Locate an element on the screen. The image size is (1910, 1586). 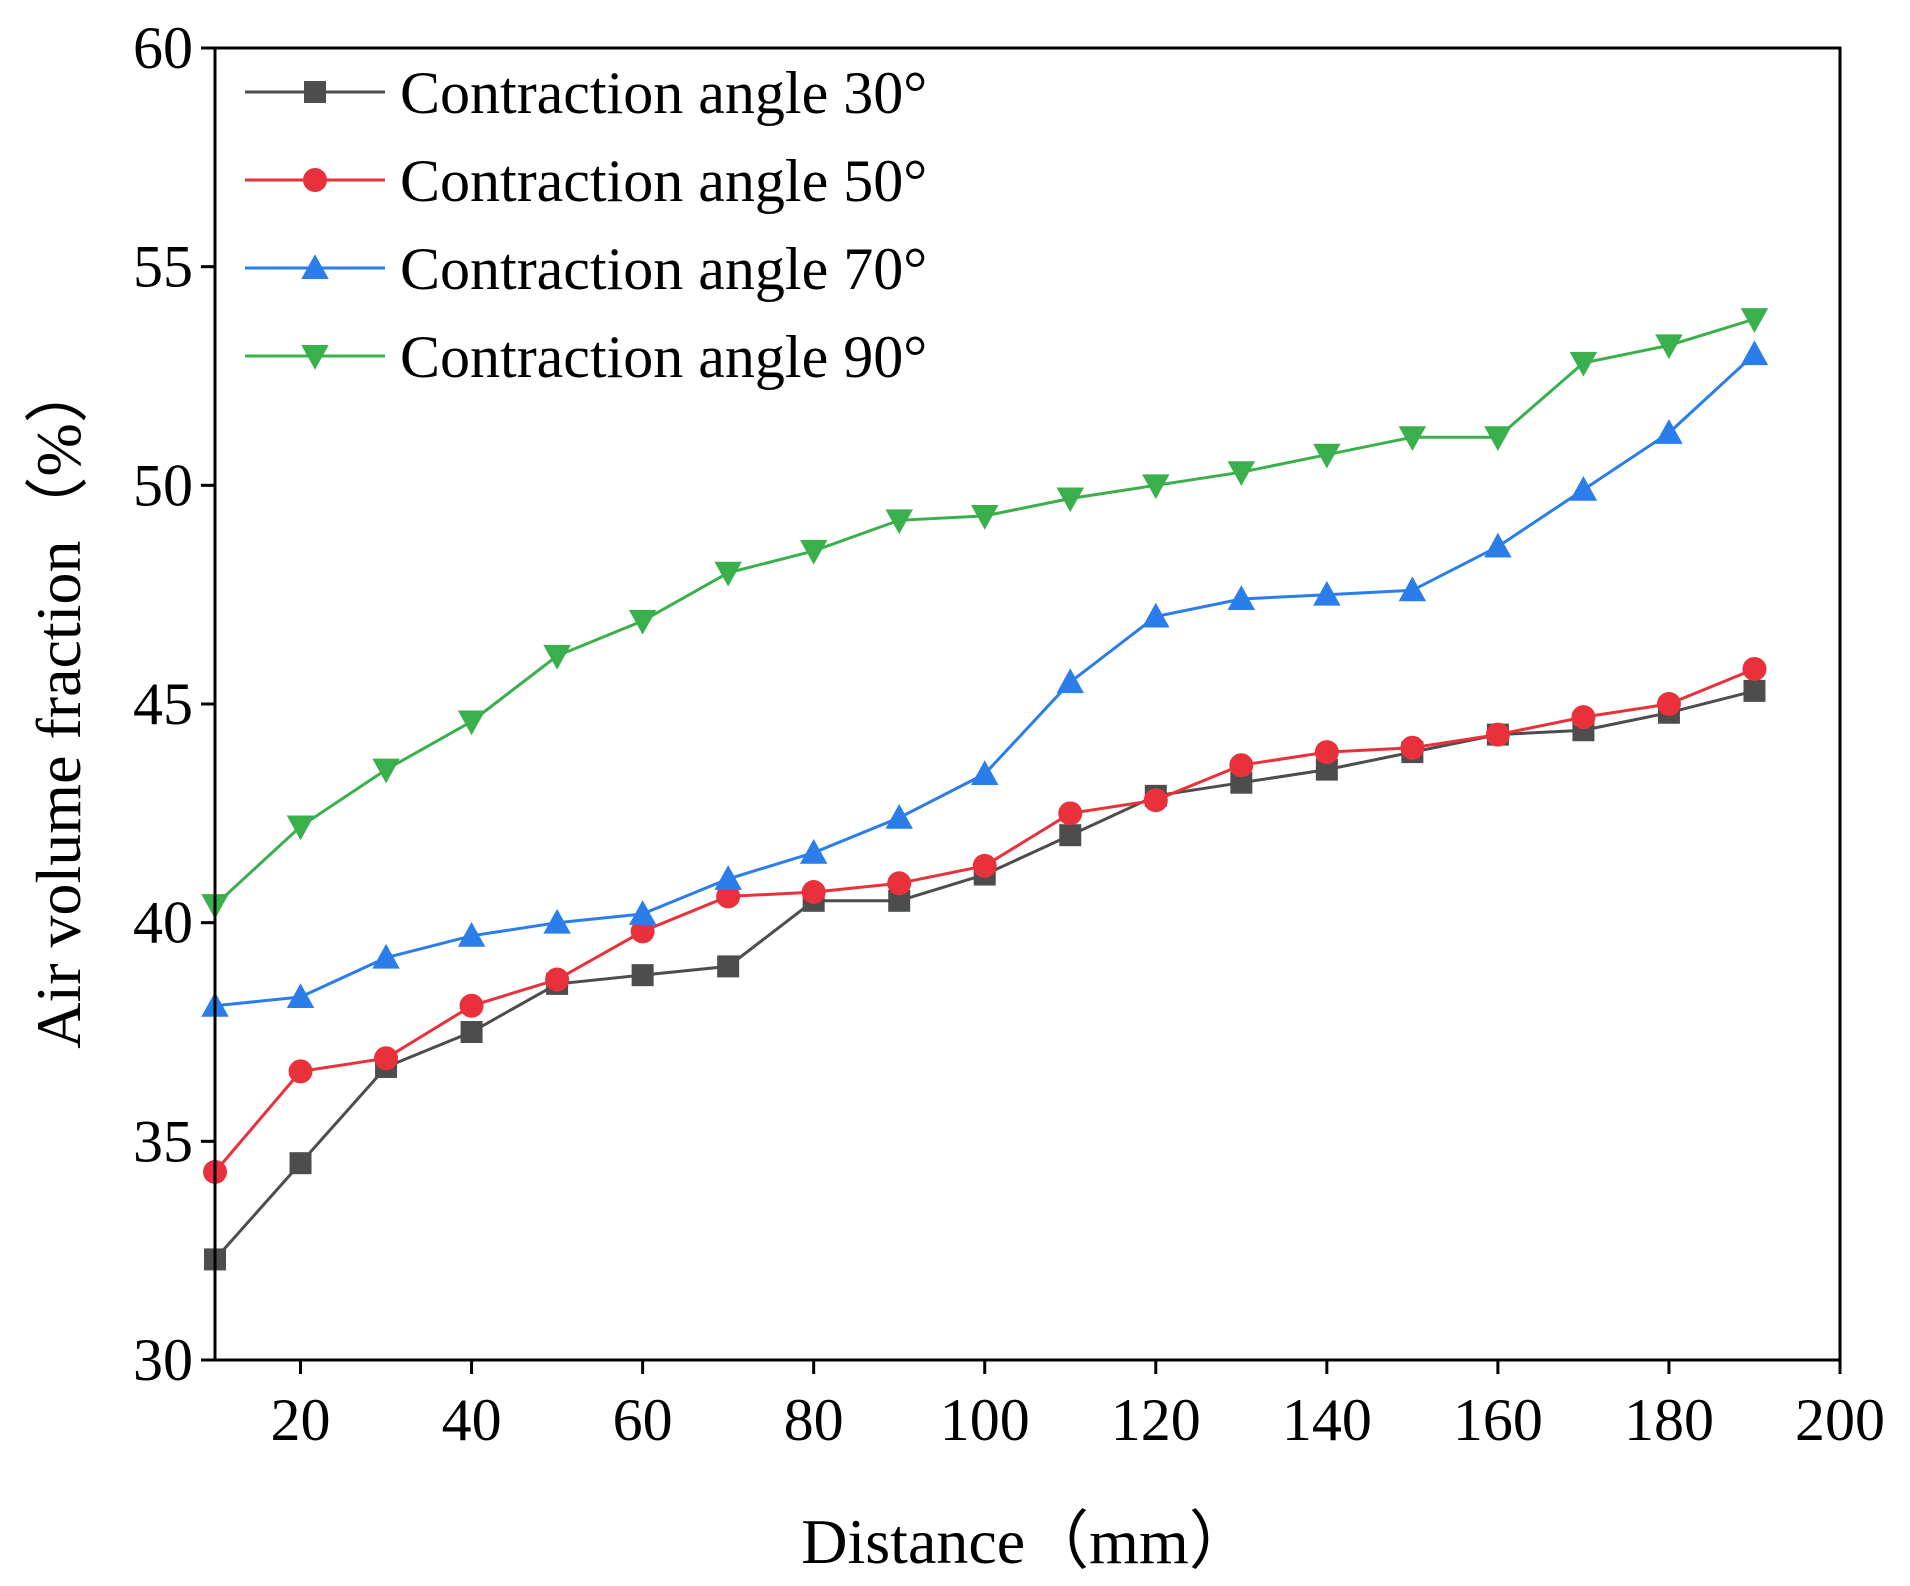
x-tick-label: 180 is located at coordinates (1669, 1420).